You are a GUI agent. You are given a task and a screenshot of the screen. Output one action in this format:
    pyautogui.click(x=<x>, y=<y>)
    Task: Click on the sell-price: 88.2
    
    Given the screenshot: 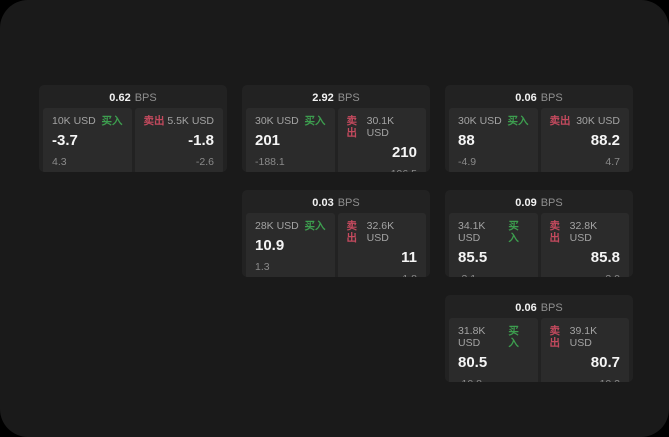 What is the action you would take?
    pyautogui.click(x=605, y=140)
    